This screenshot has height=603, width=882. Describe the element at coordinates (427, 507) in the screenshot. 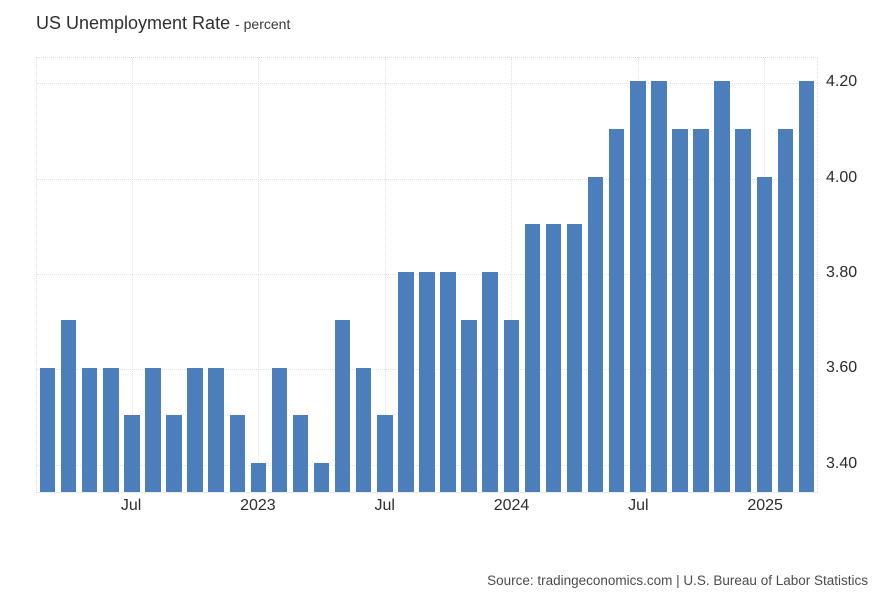

I see `x-axis: Jul 2023 Jul 2024 Jul 2025` at that location.